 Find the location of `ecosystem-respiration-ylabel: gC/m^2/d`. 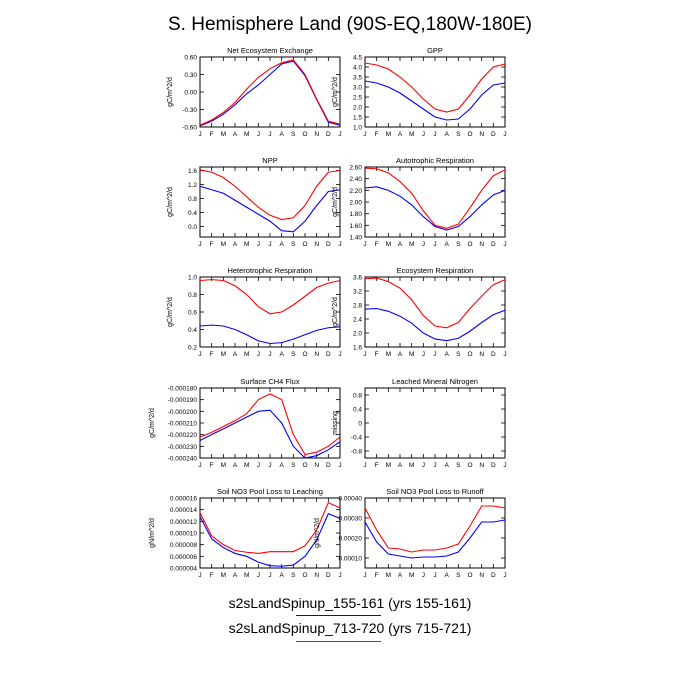

ecosystem-respiration-ylabel: gC/m^2/d is located at coordinates (335, 312).